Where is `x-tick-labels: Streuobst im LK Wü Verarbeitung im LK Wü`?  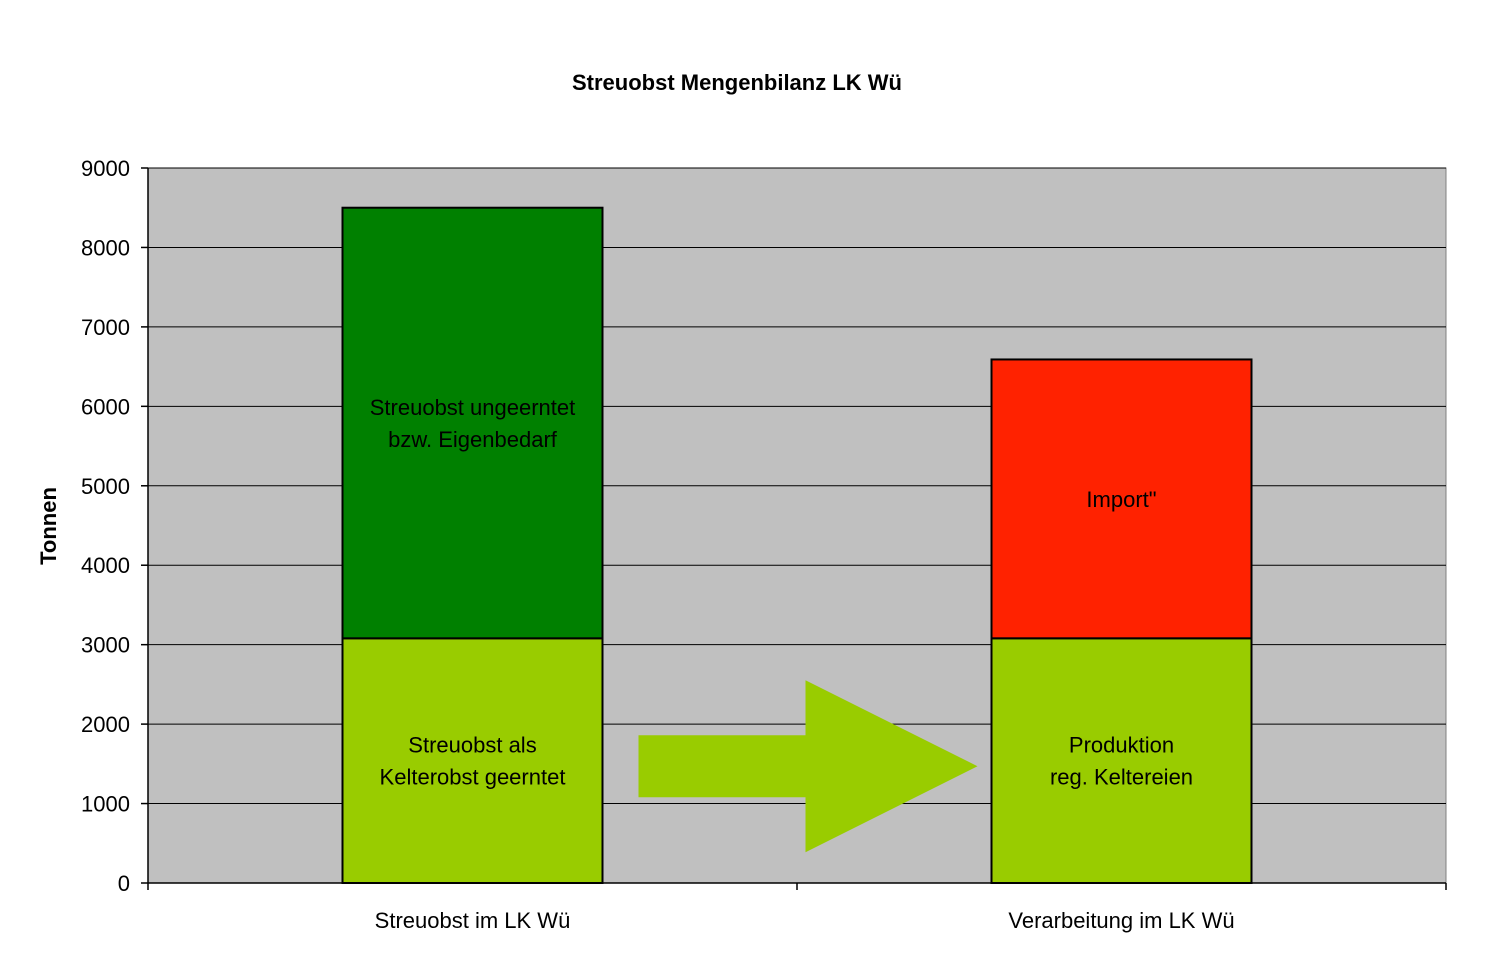 x-tick-labels: Streuobst im LK Wü Verarbeitung im LK Wü is located at coordinates (805, 920).